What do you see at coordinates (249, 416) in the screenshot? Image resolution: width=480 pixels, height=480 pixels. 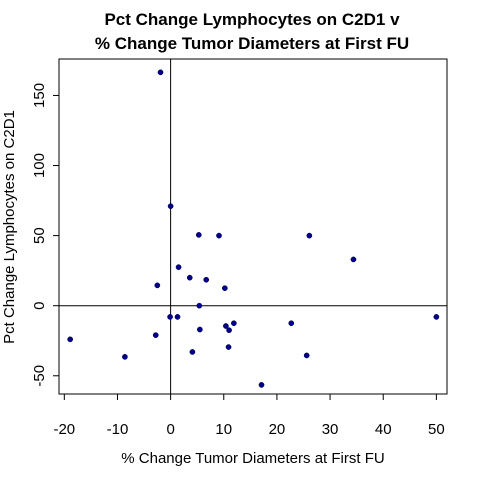 I see `x-axis: -20 -10 0 10 20 30 40 50` at bounding box center [249, 416].